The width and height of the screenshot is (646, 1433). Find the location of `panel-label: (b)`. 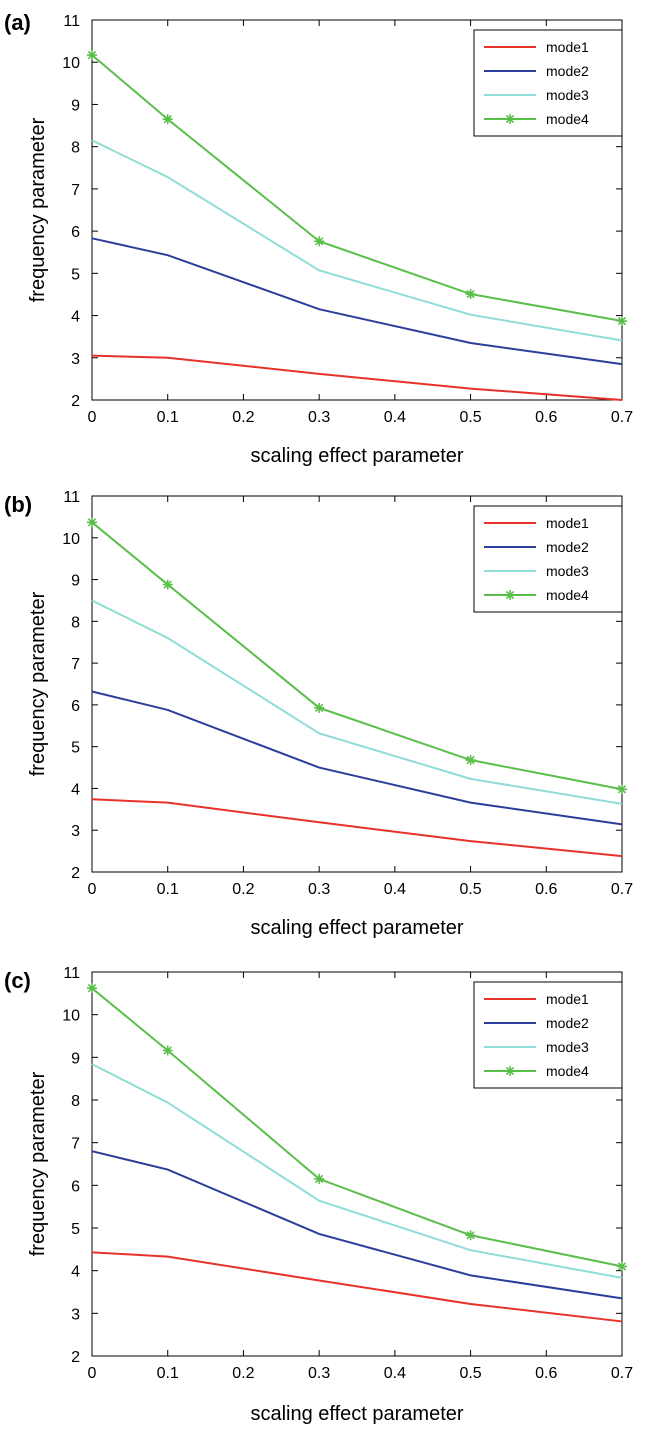

panel-label: (b) is located at coordinates (18, 504).